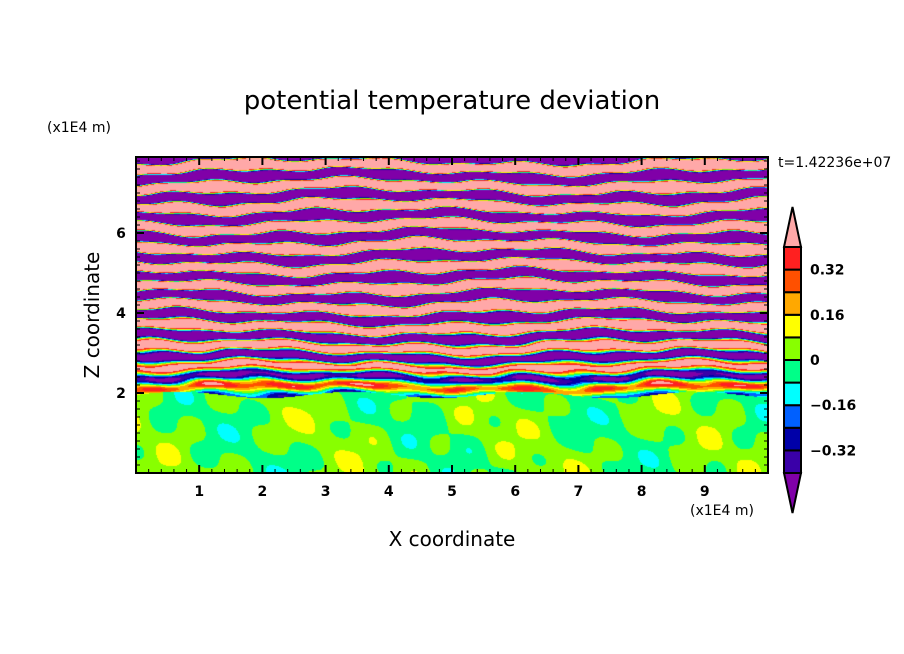 The image size is (904, 654). I want to click on colorbar-tick-label: 0.16, so click(827, 316).